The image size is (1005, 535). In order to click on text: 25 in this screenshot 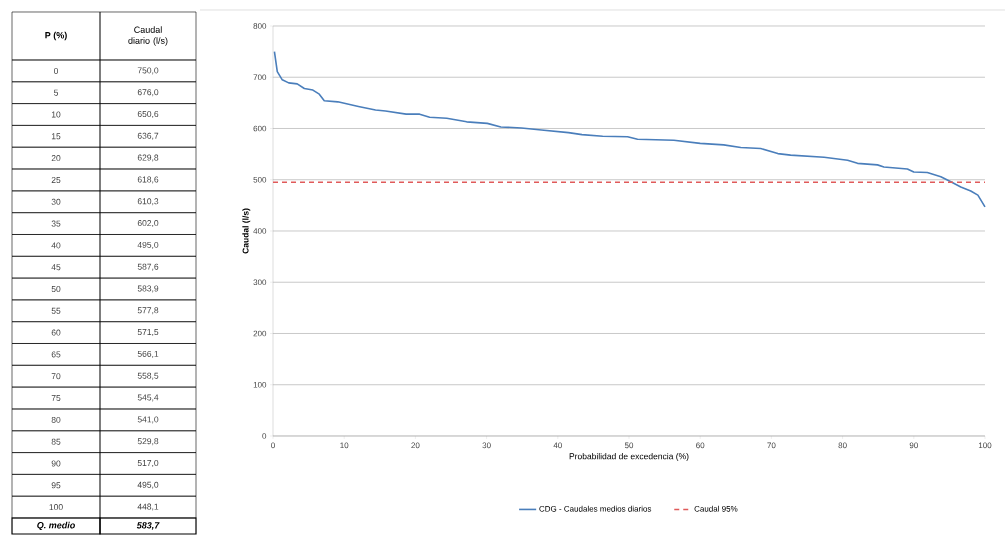, I will do `click(56, 179)`.